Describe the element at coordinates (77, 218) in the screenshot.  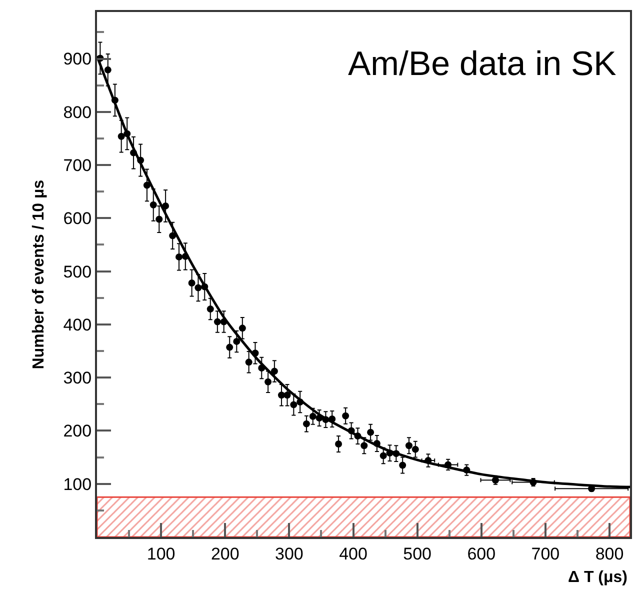
I see `y-tick-label: 600` at that location.